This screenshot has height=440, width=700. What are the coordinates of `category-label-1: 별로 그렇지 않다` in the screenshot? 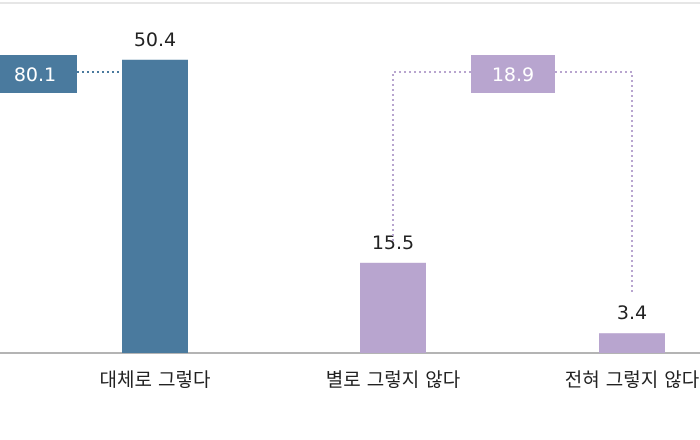 It's located at (393, 380).